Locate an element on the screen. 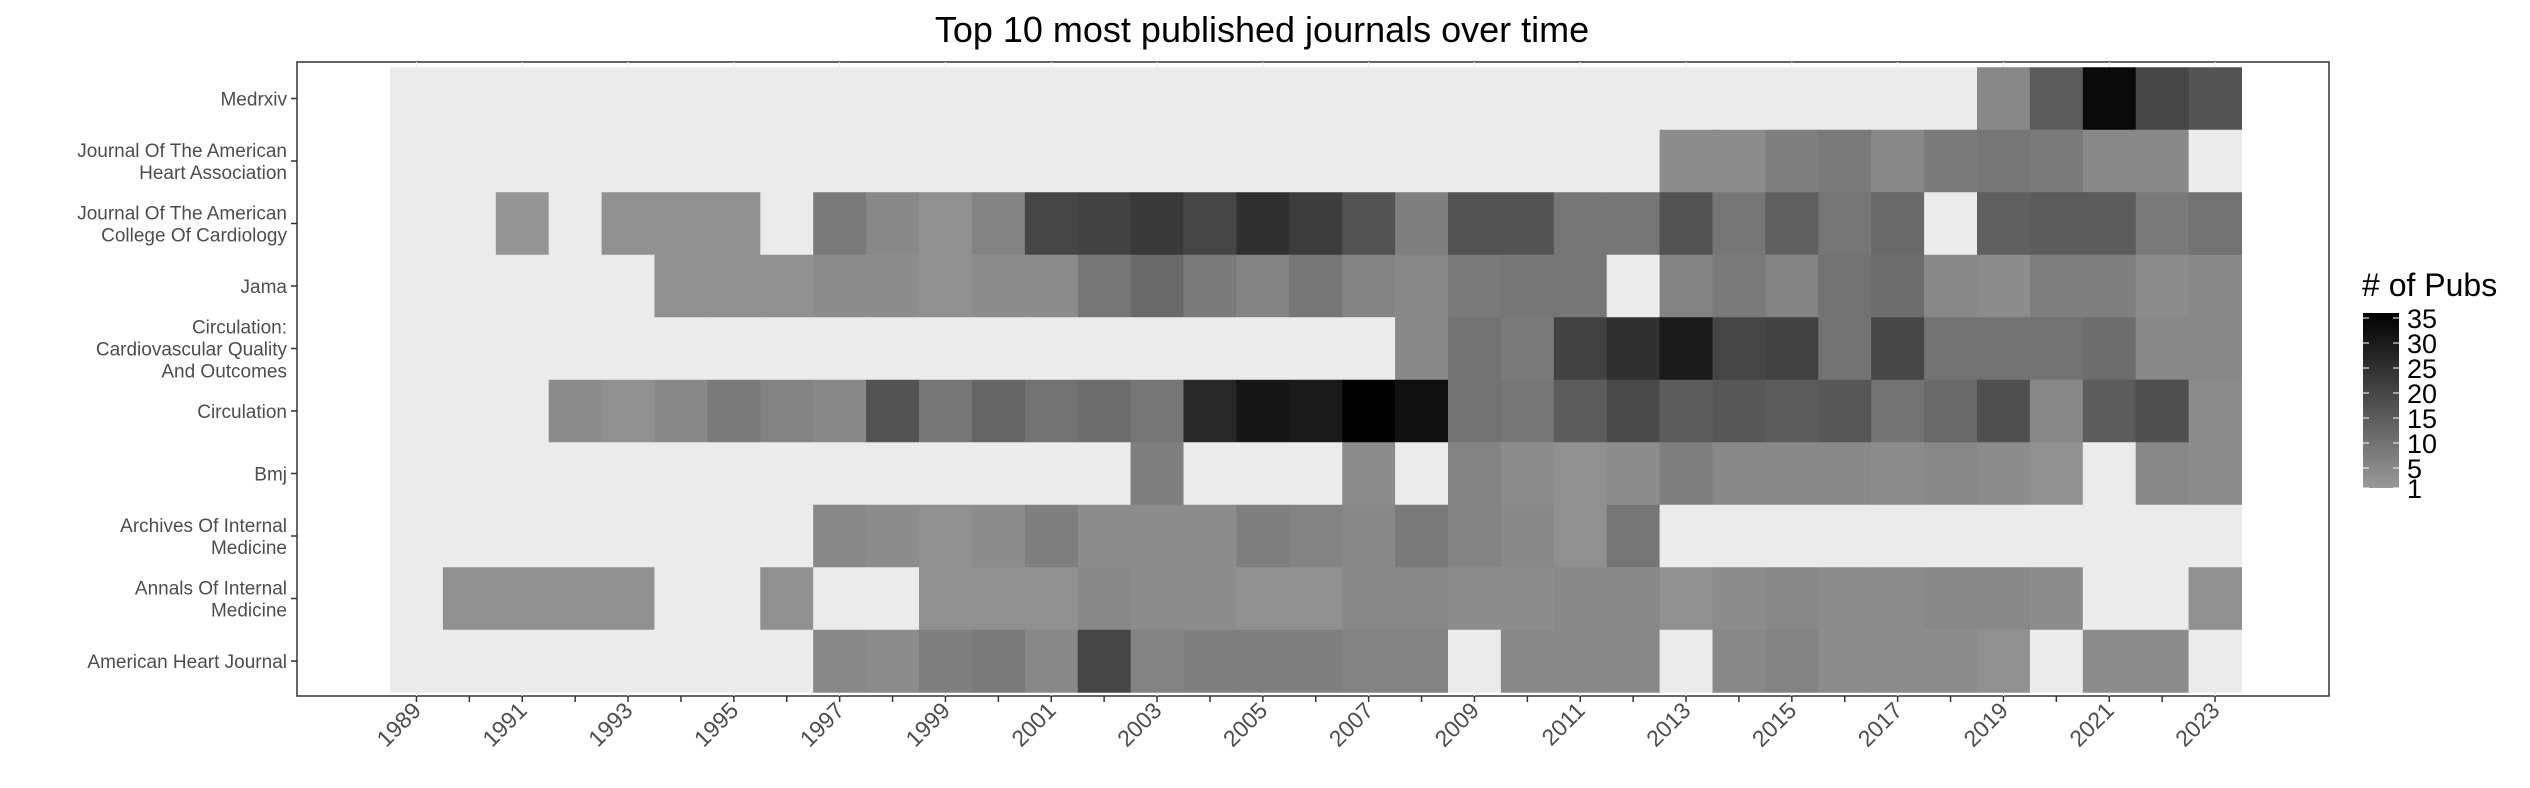 This screenshot has height=788, width=2530. x-tick-label: 2017 is located at coordinates (1880, 724).